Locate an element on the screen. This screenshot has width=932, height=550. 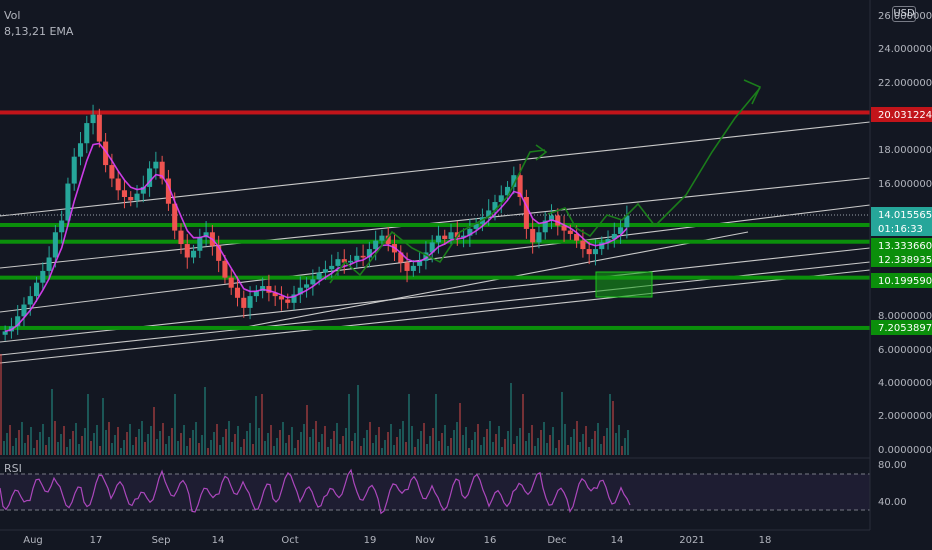
time-tick-label: 14 is located at coordinates (218, 540).